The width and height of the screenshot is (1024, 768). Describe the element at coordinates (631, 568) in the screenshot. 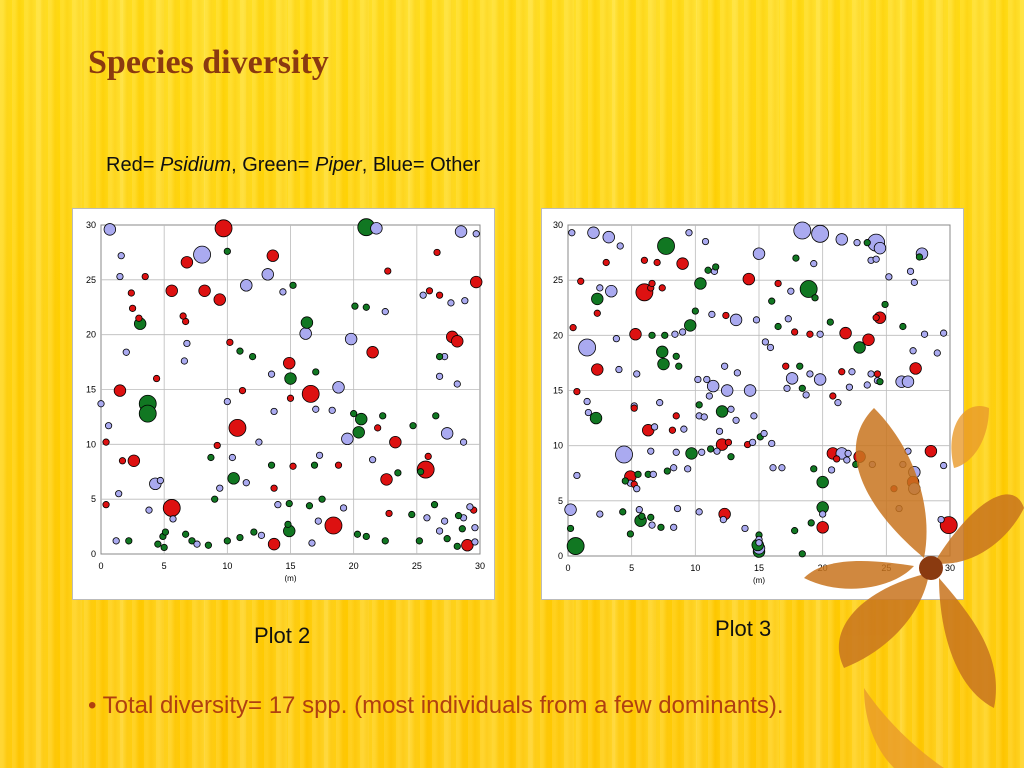

I see `x-tick-label: 5` at that location.